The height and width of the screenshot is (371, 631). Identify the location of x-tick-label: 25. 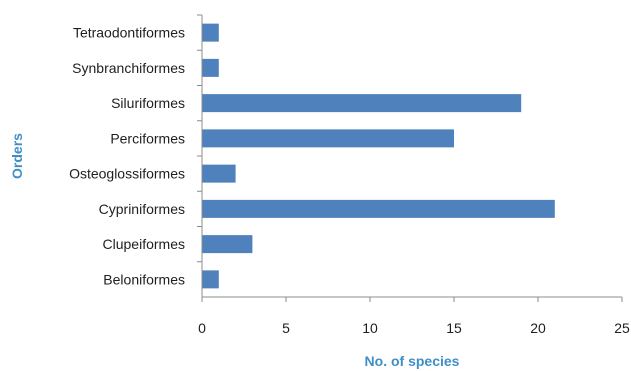
(622, 328).